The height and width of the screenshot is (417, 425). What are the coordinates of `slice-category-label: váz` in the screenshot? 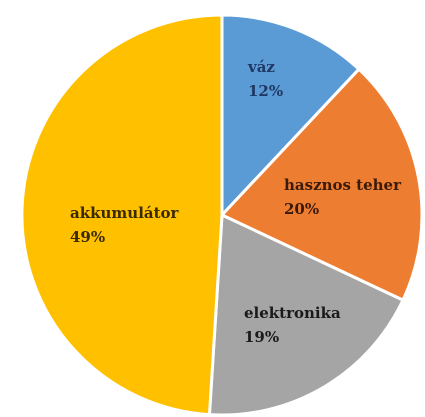 It's located at (261, 67).